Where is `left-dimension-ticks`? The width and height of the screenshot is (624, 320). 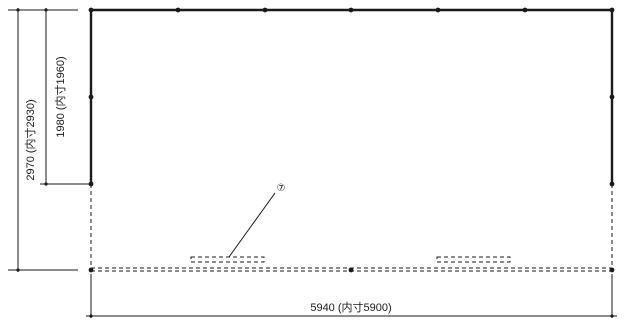
left-dimension-ticks is located at coordinates (32, 140).